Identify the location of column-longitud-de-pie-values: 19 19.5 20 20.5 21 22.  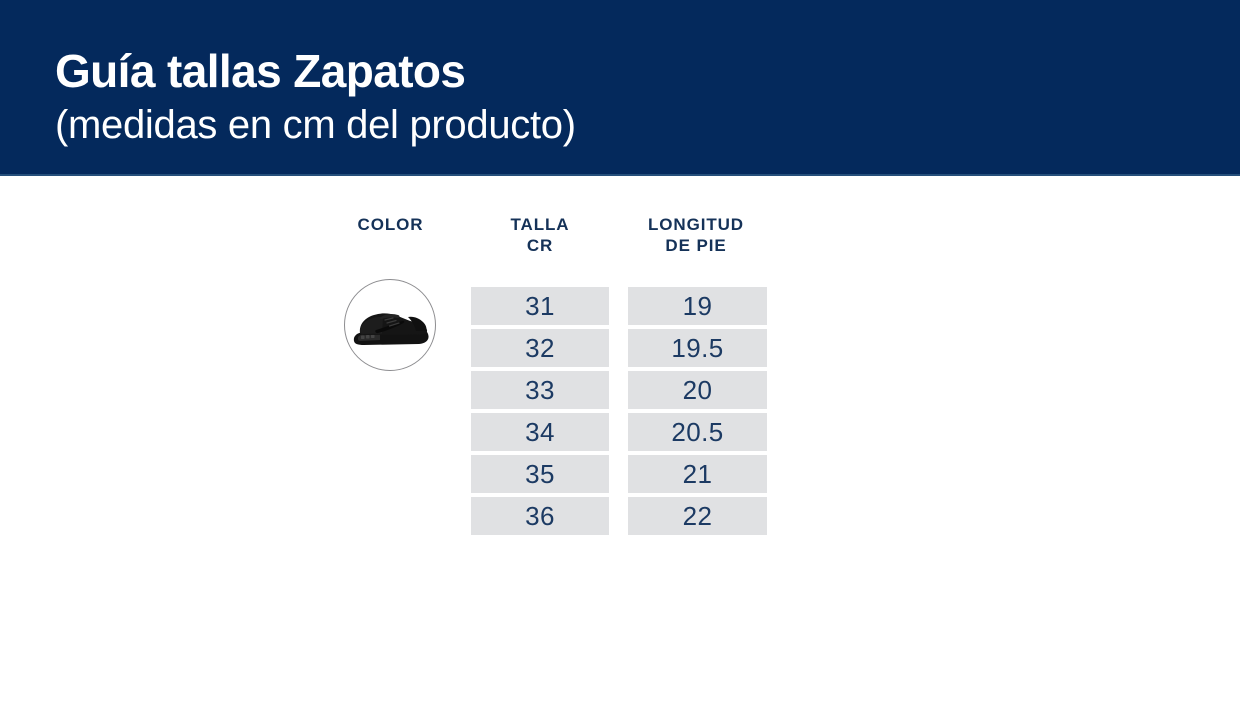
(697, 411).